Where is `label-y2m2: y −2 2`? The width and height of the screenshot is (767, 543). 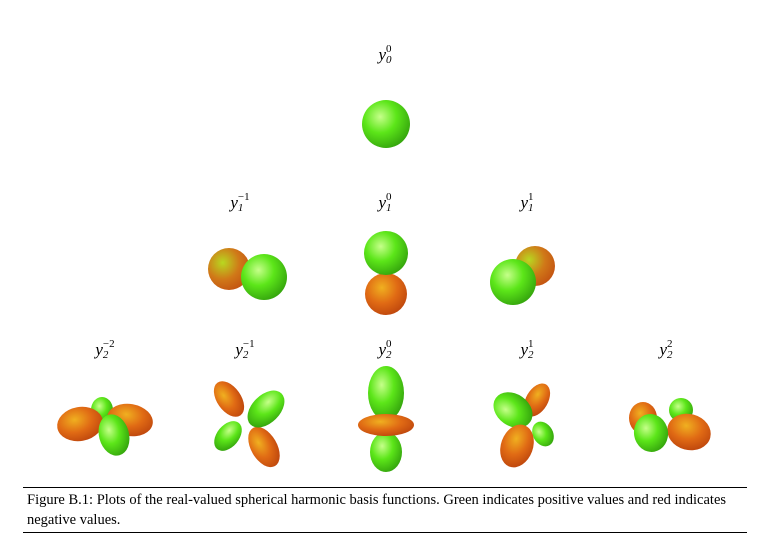
label-y2m2: y −2 2 is located at coordinates (105, 349).